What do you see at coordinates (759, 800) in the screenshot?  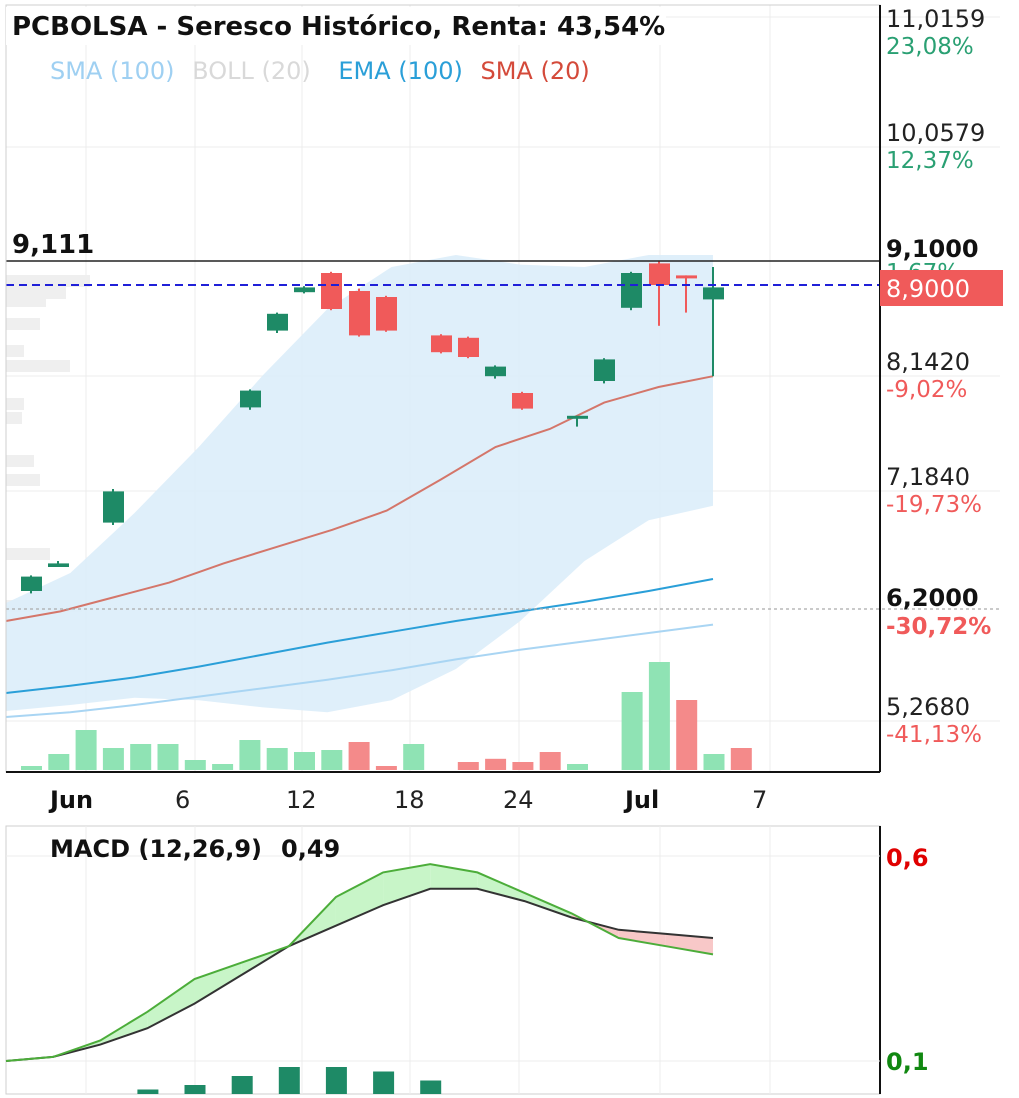 I see `date-label-7: 7` at bounding box center [759, 800].